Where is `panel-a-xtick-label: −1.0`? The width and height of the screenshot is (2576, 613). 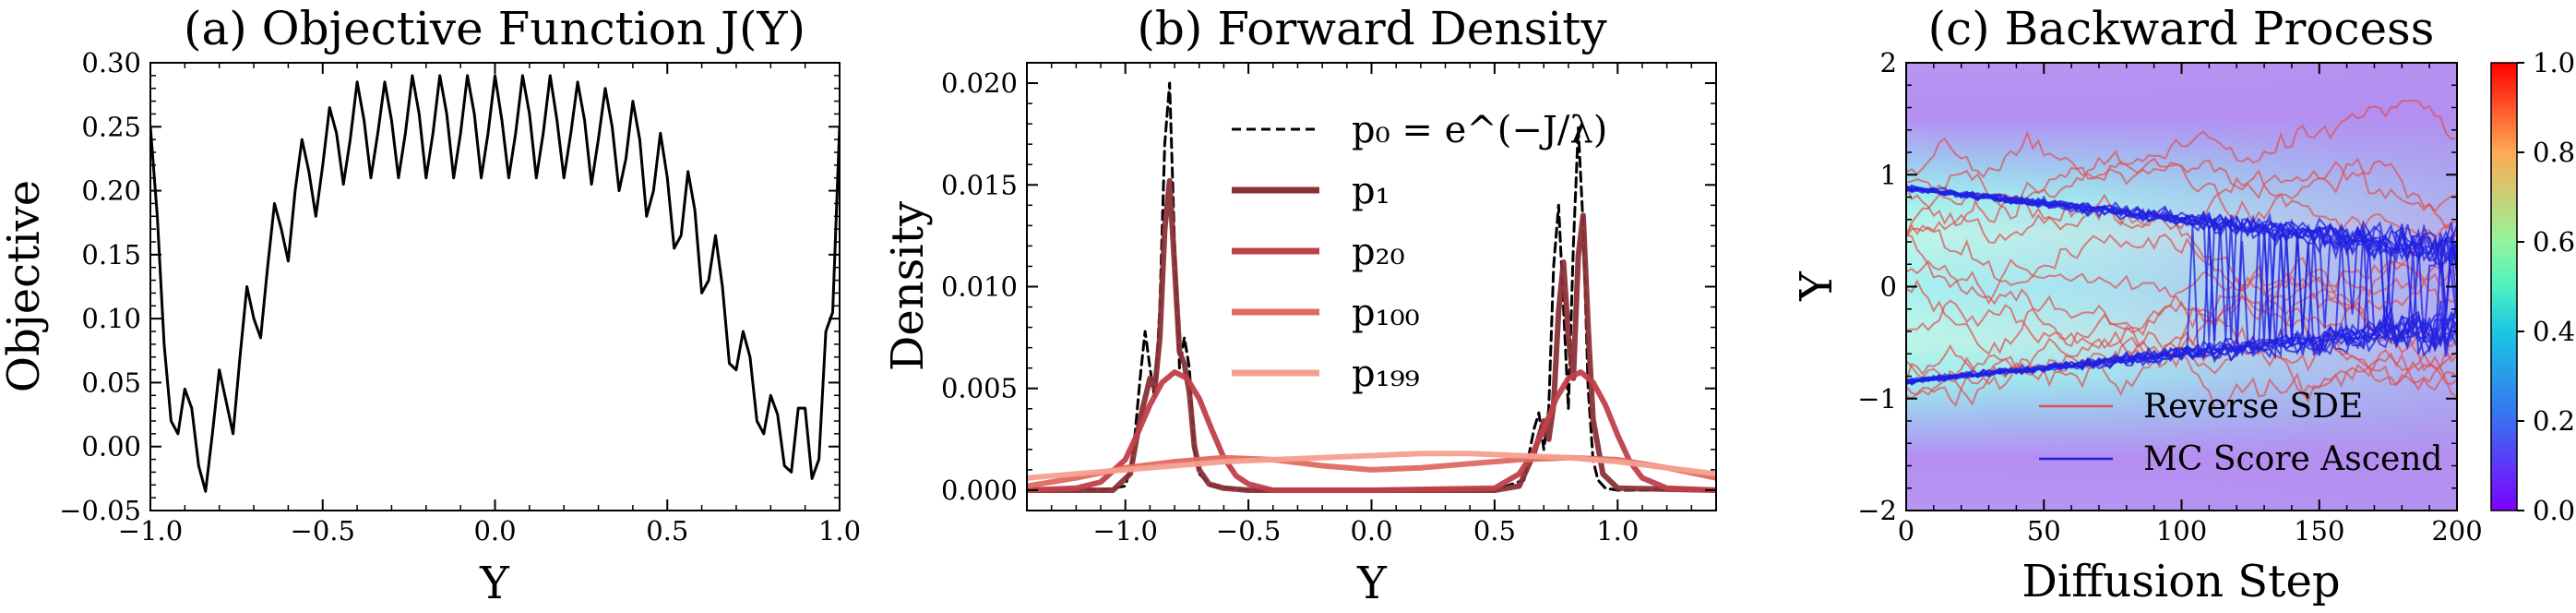 panel-a-xtick-label: −1.0 is located at coordinates (150, 531).